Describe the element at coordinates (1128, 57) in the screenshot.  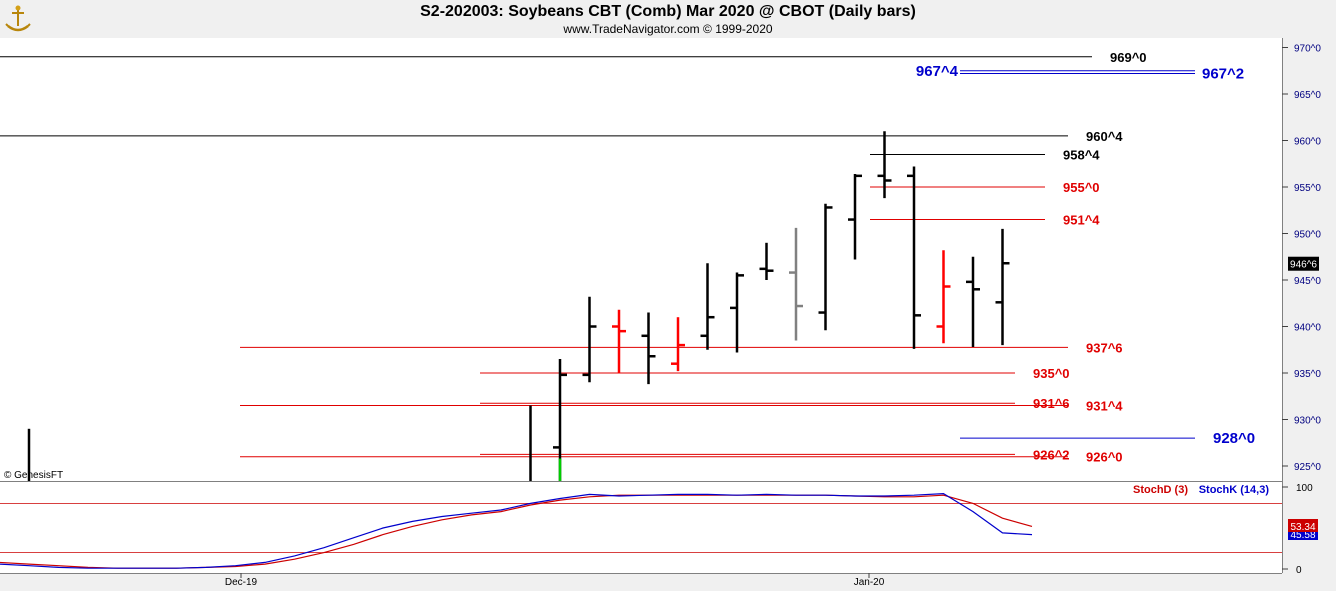
I see `level-label: 969^0` at that location.